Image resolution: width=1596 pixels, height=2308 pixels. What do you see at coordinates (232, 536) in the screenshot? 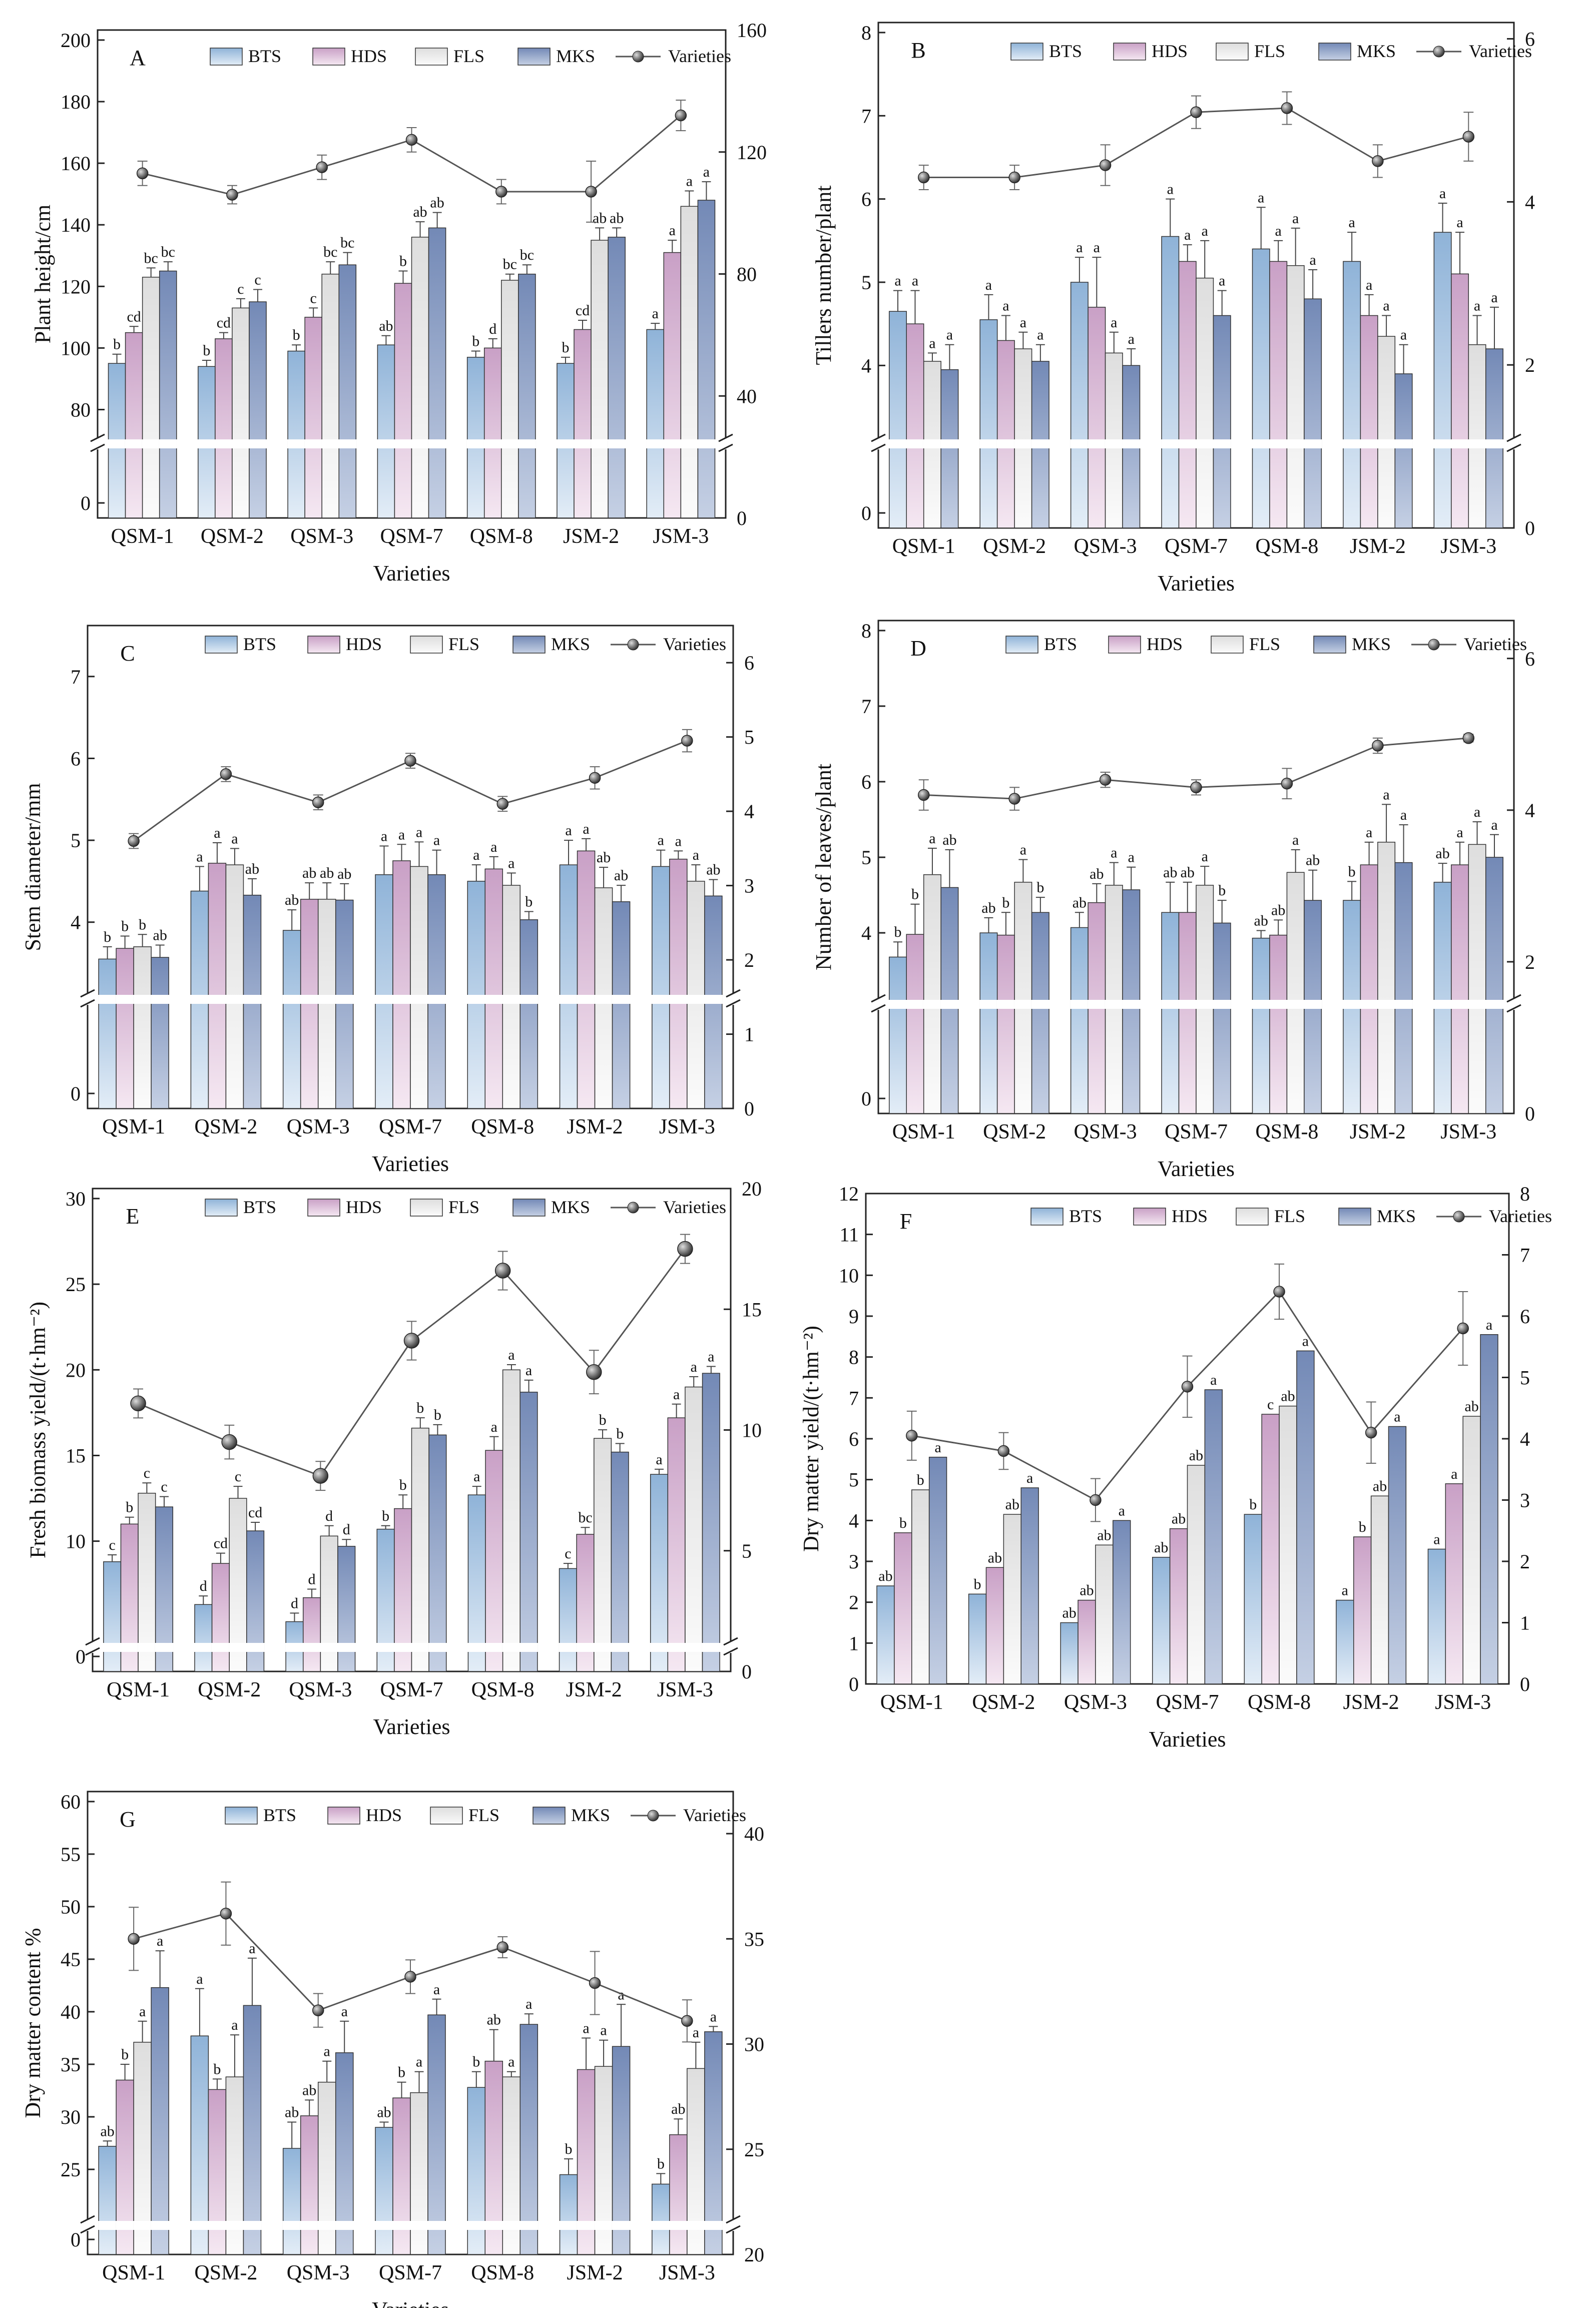
I see `x-tick-label: QSM-2` at bounding box center [232, 536].